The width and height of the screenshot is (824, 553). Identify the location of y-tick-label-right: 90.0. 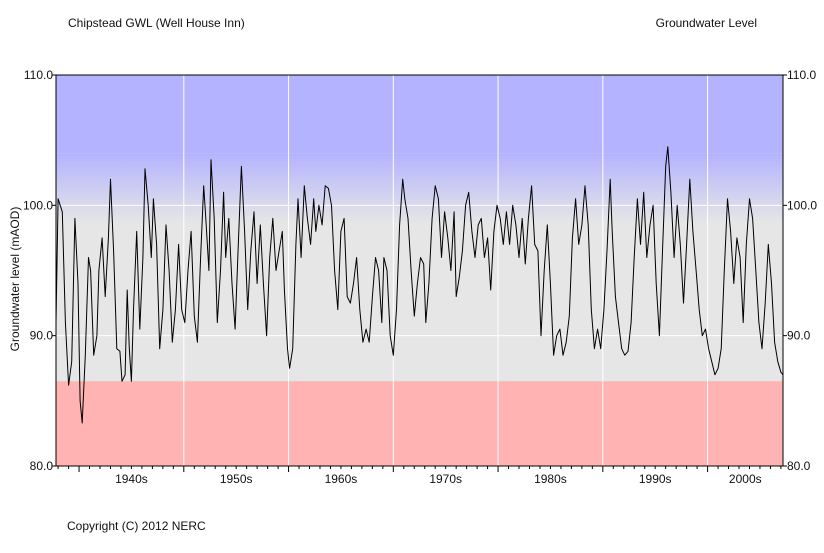
(799, 336).